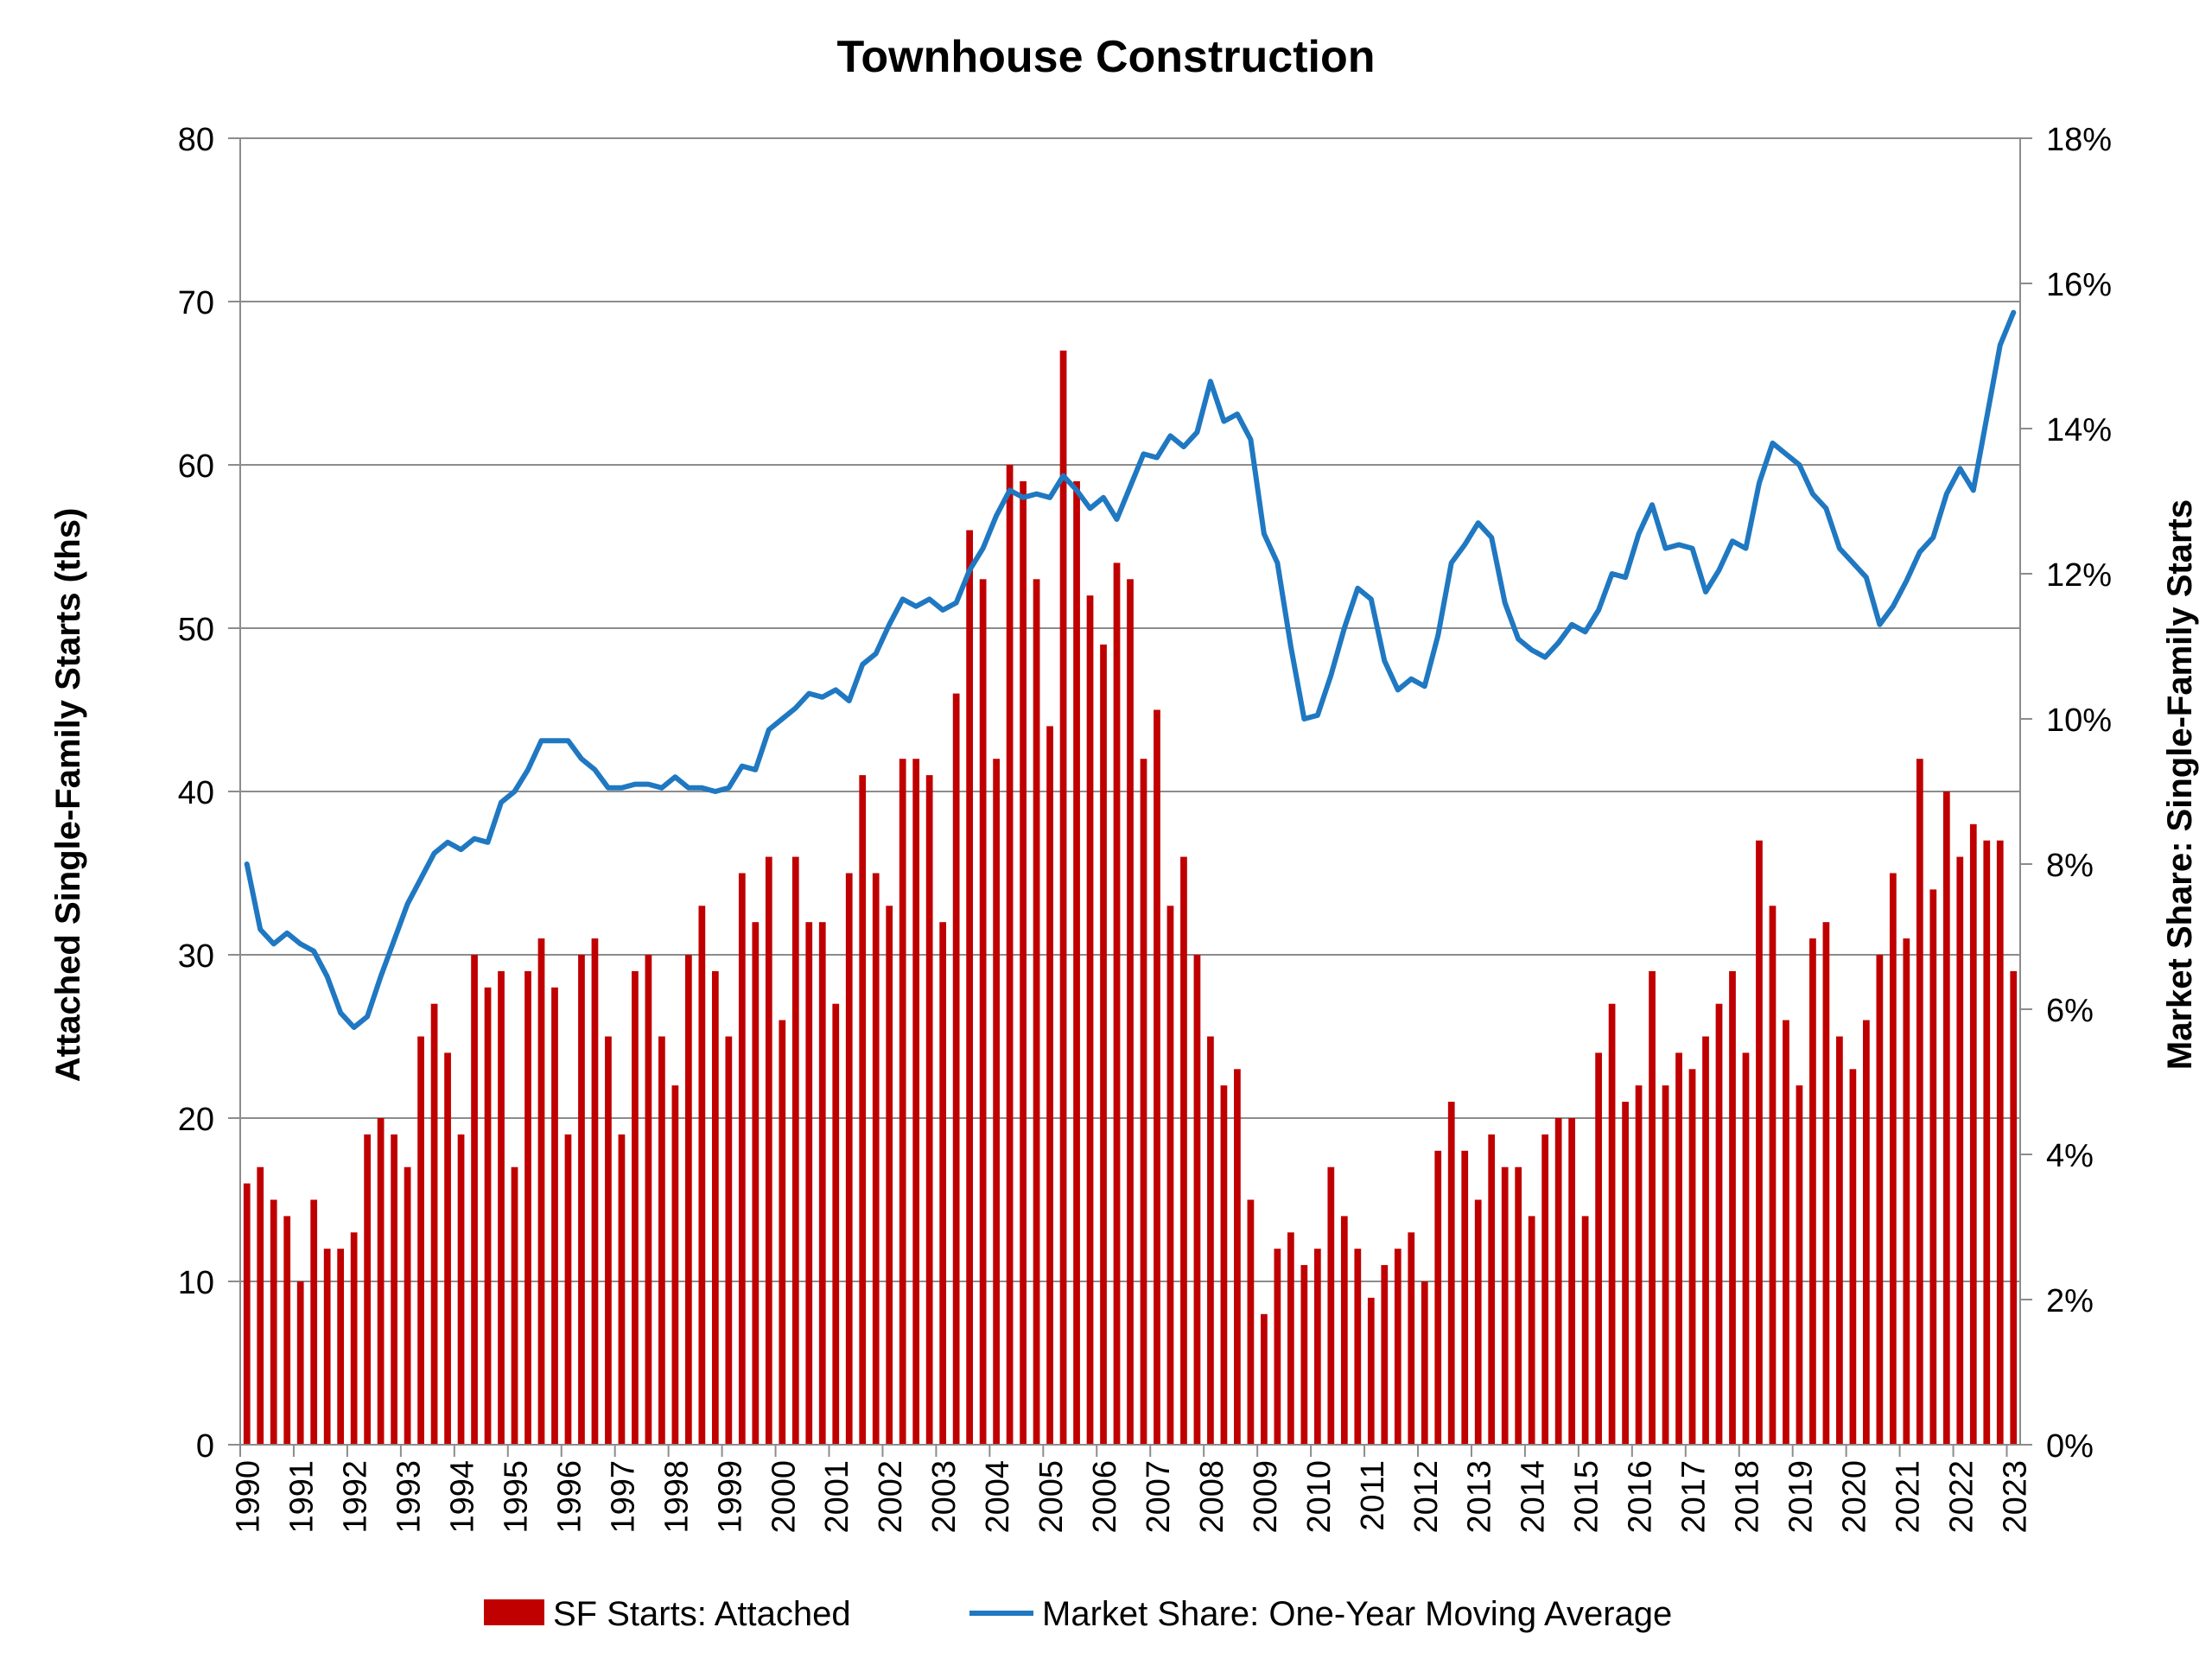 This screenshot has height=1659, width=2212. Describe the element at coordinates (409, 1497) in the screenshot. I see `x-tick-label: 1993` at that location.